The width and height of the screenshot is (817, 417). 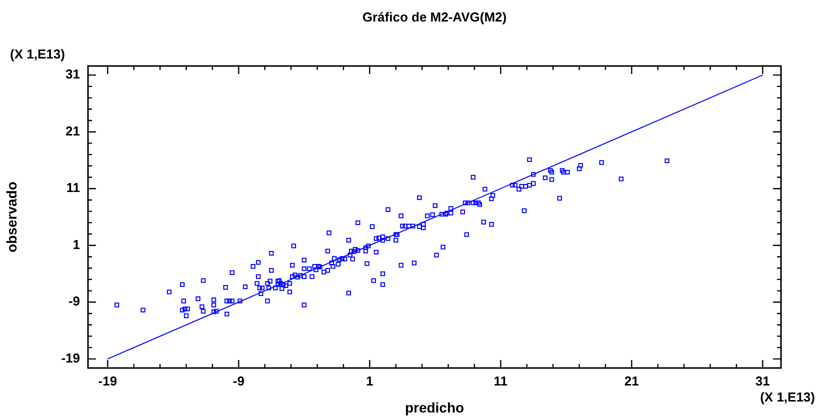 I want to click on x-tick-label: 11, so click(x=501, y=380).